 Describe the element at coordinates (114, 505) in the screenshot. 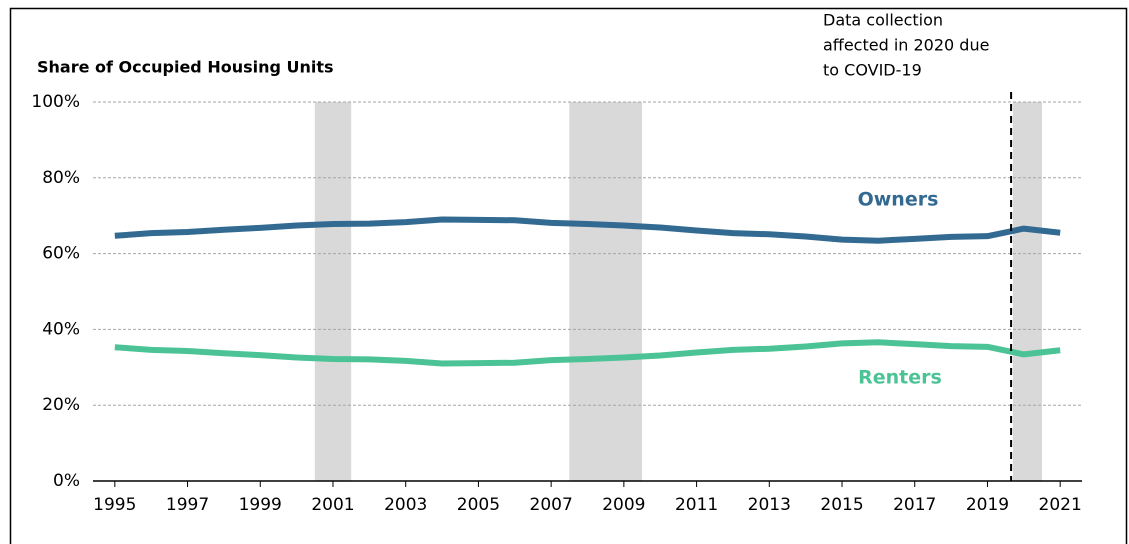

I see `x-tick-label: 1995` at that location.